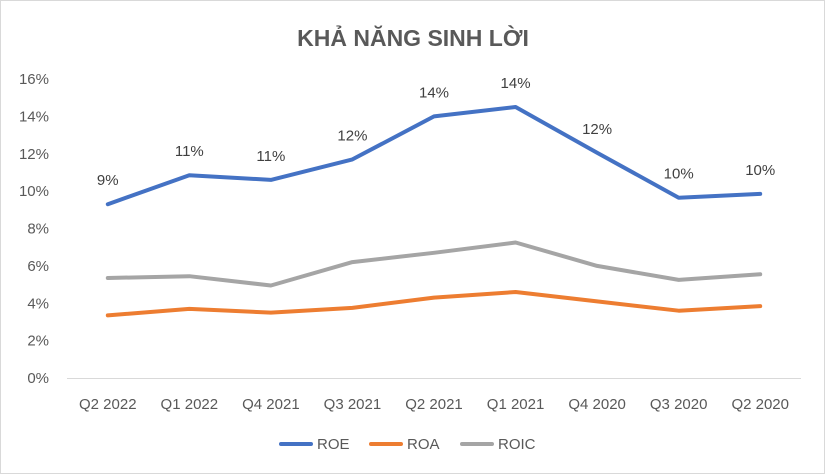 The width and height of the screenshot is (825, 475). I want to click on legend-label-roic: ROIC, so click(517, 444).